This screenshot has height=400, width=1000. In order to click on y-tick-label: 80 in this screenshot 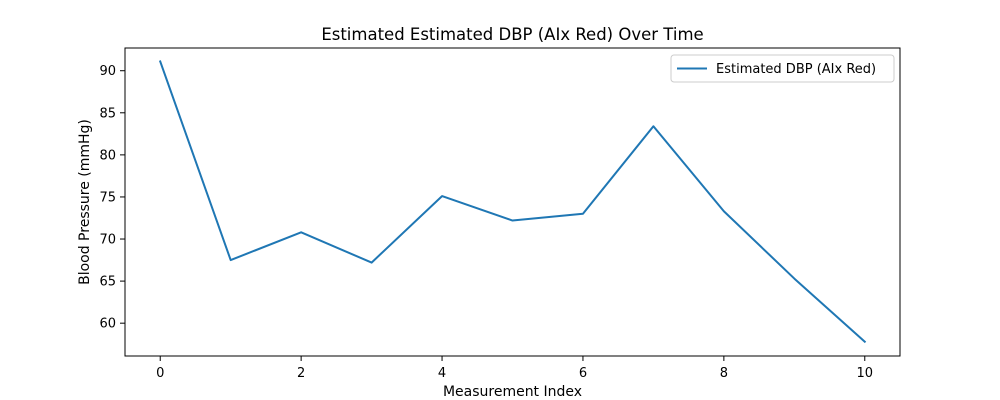, I will do `click(107, 155)`.